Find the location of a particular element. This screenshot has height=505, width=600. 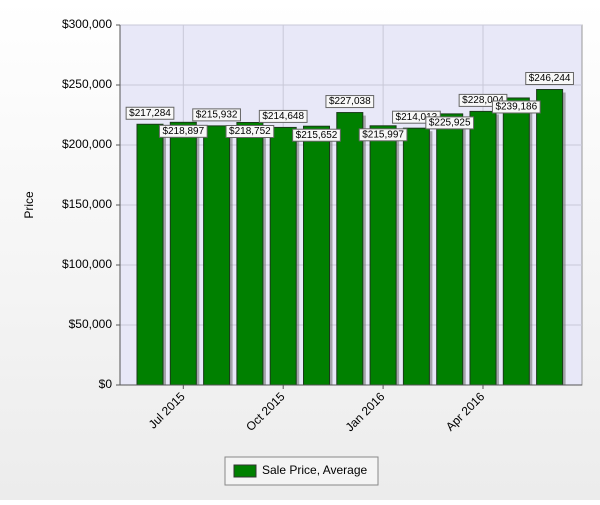

y-tick-label: $250,000 is located at coordinates (87, 84).